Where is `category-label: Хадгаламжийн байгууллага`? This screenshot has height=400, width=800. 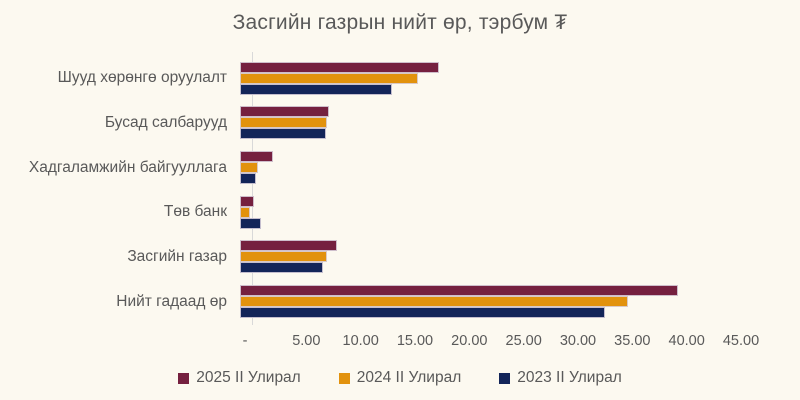
category-label: Хадгаламжийн байгууллага is located at coordinates (127, 167).